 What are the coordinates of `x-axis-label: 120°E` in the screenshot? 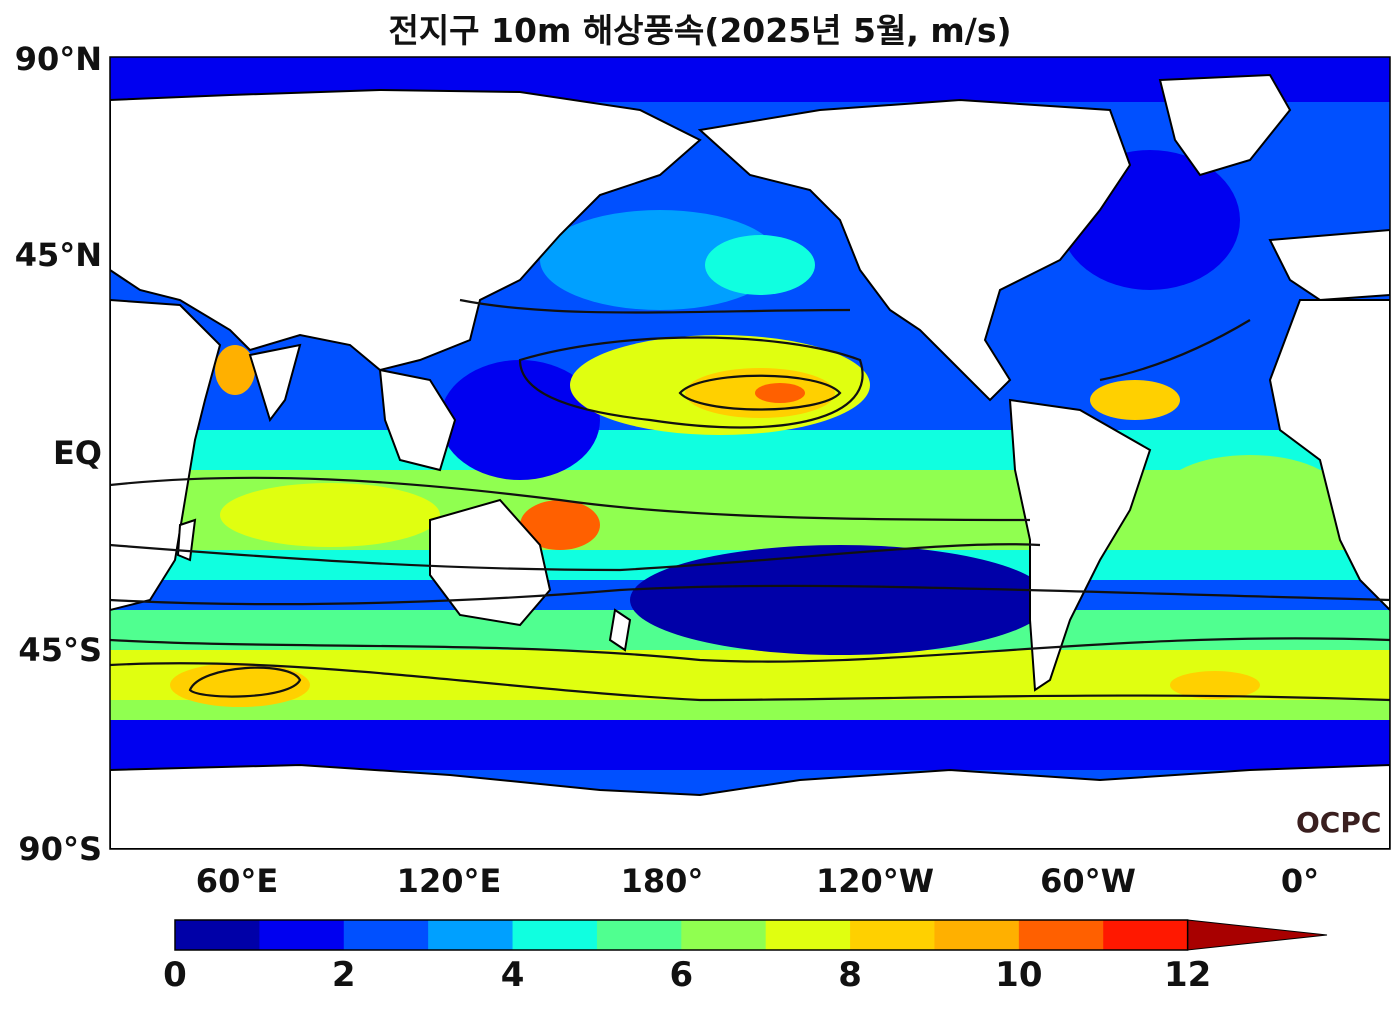 It's located at (449, 881).